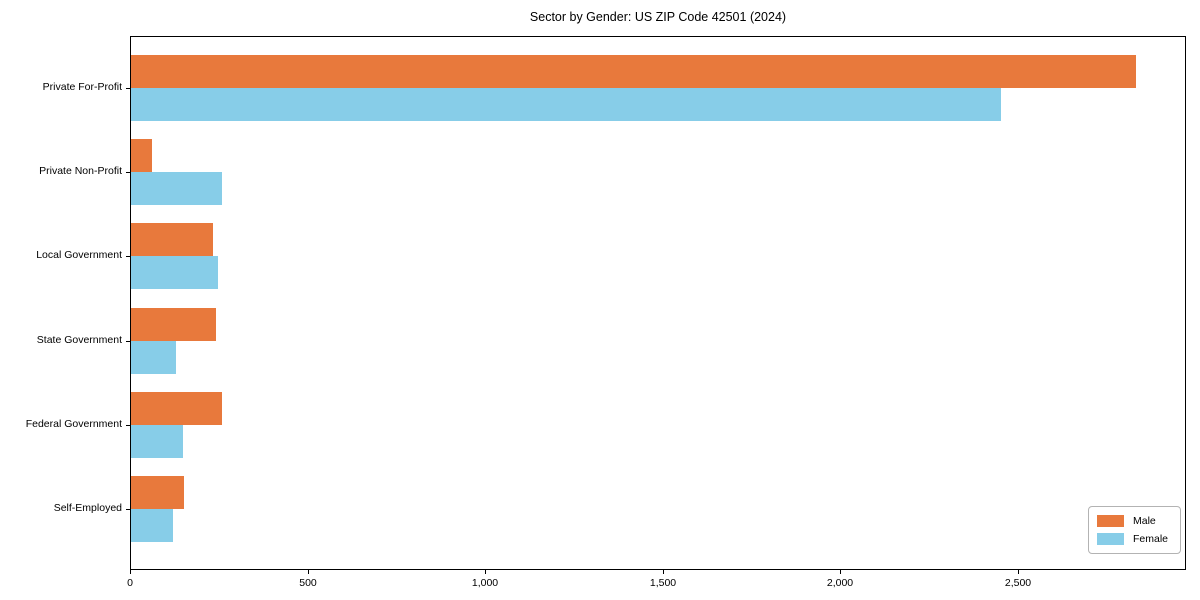 This screenshot has width=1200, height=600. Describe the element at coordinates (153, 357) in the screenshot. I see `bar-female-state-government` at that location.